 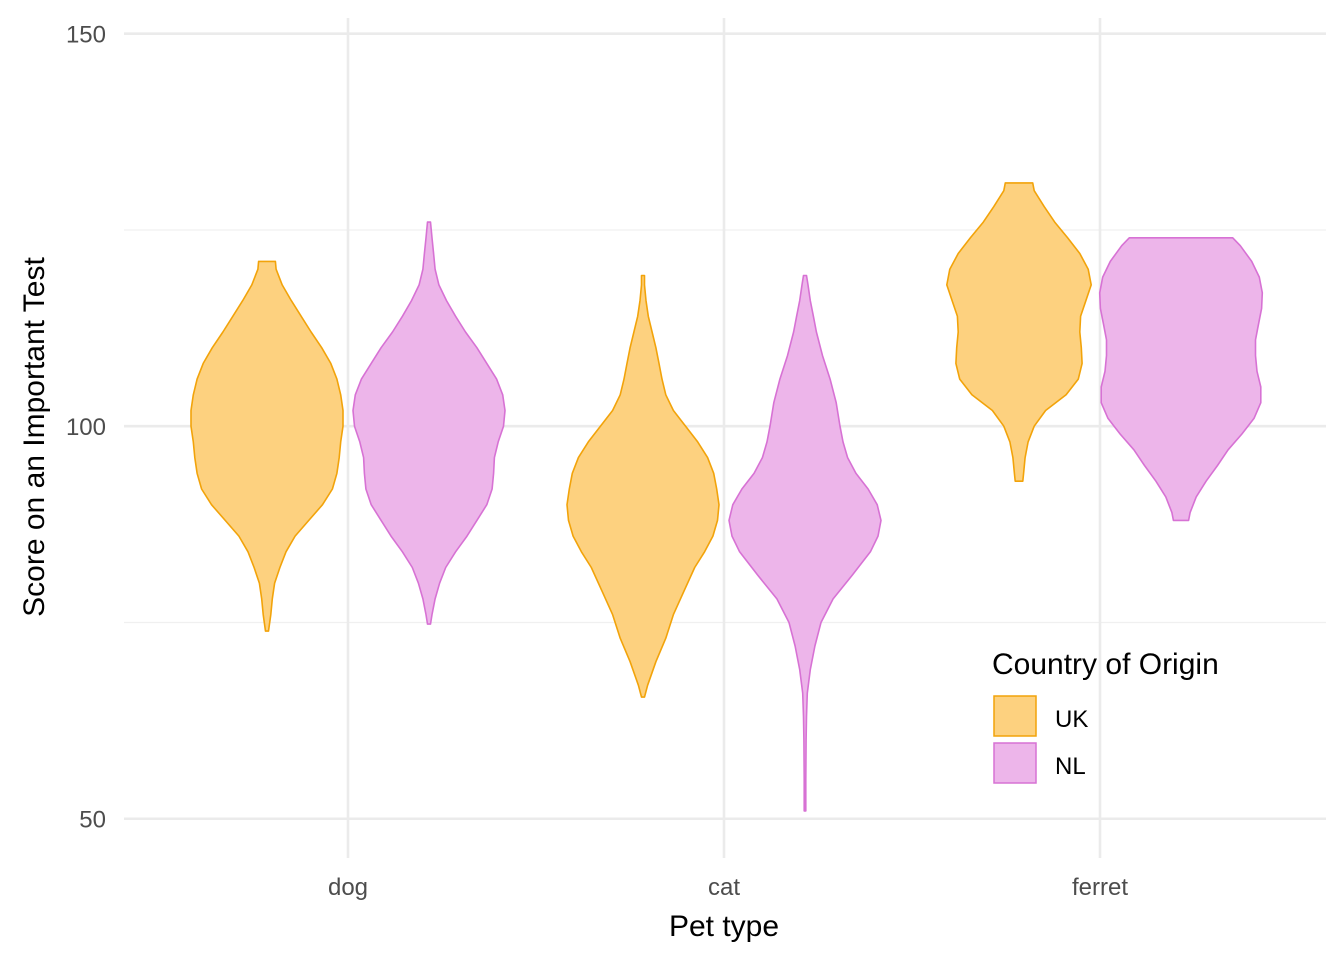 I want to click on violin-cat-uk, so click(x=643, y=486).